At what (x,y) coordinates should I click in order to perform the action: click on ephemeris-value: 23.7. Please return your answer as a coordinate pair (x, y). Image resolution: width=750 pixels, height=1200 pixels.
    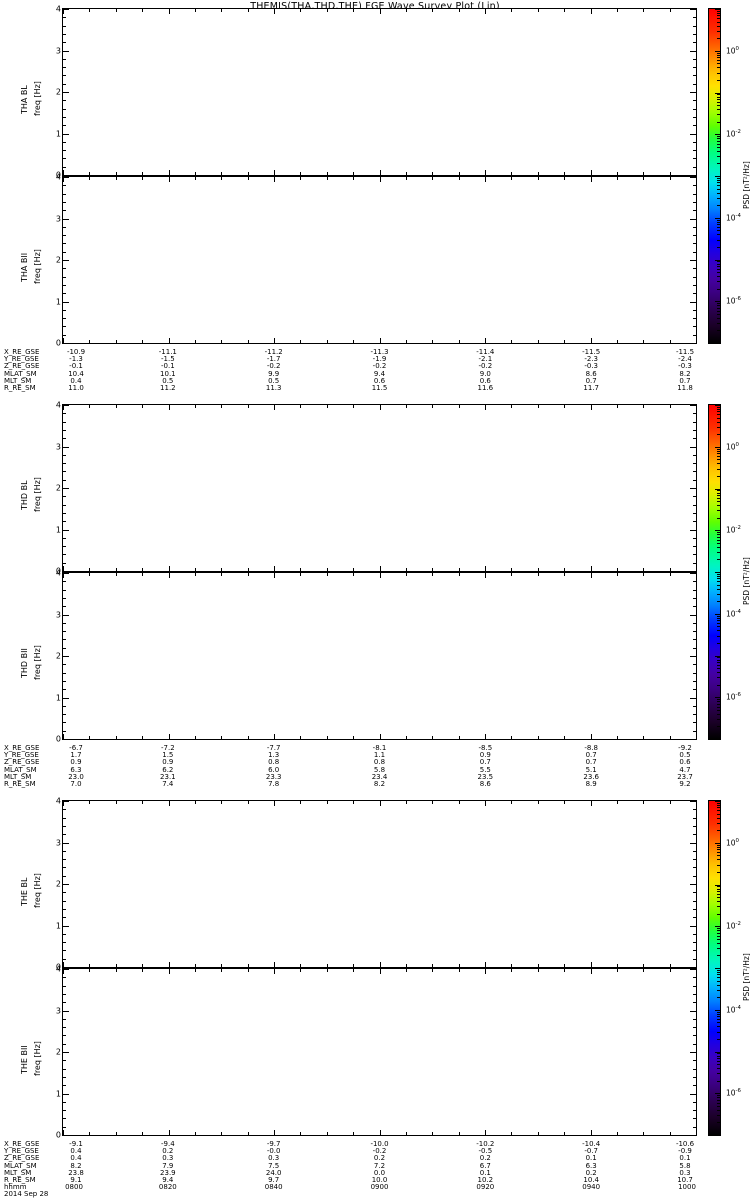
    Looking at the image, I should click on (685, 776).